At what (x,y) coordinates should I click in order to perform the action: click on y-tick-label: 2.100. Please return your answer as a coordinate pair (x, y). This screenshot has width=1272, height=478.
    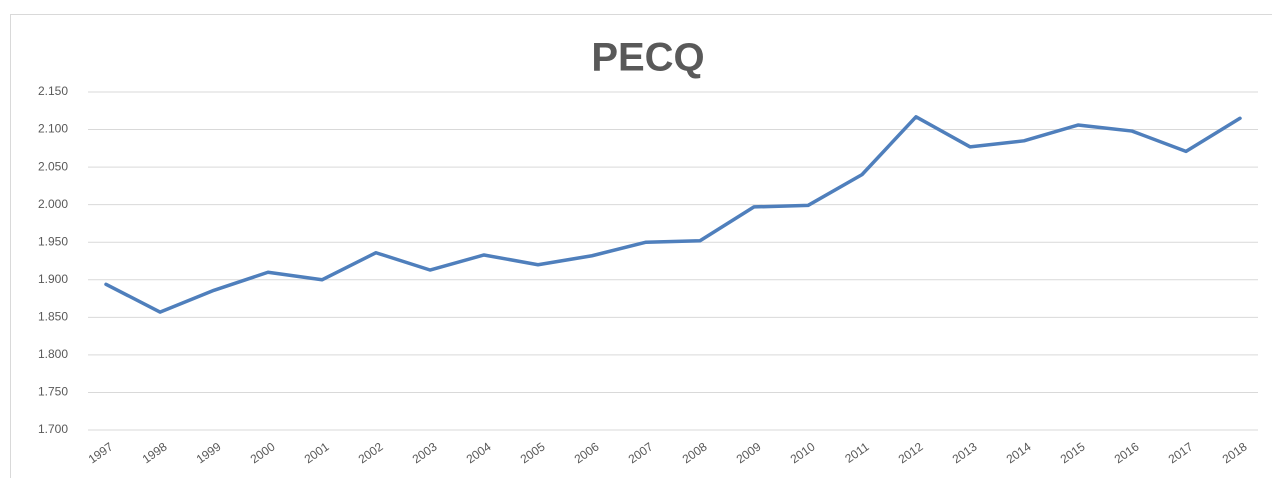
    Looking at the image, I should click on (53, 129).